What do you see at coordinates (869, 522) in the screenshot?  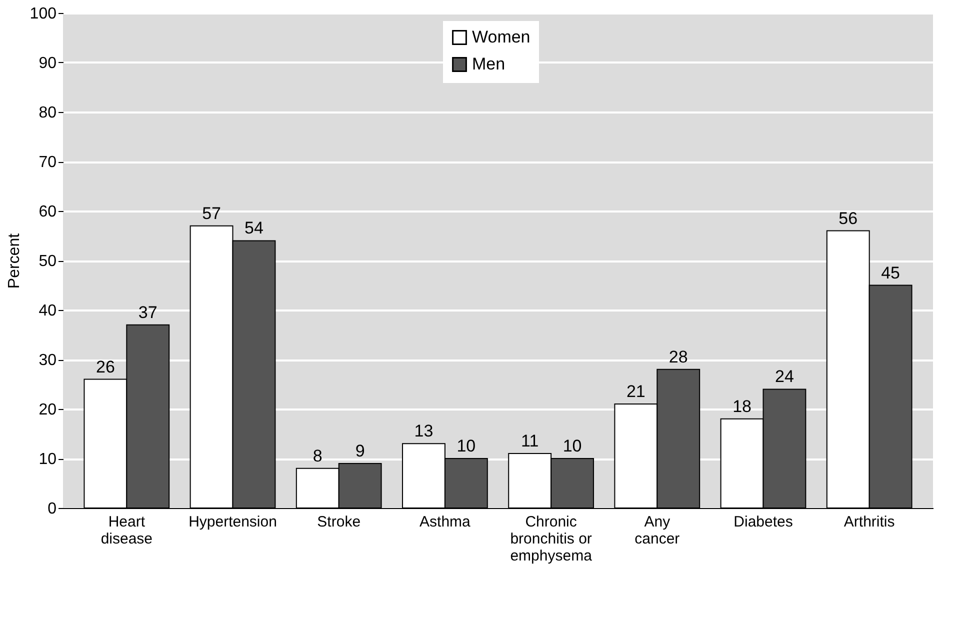 I see `x-tick-label: Arthritis` at bounding box center [869, 522].